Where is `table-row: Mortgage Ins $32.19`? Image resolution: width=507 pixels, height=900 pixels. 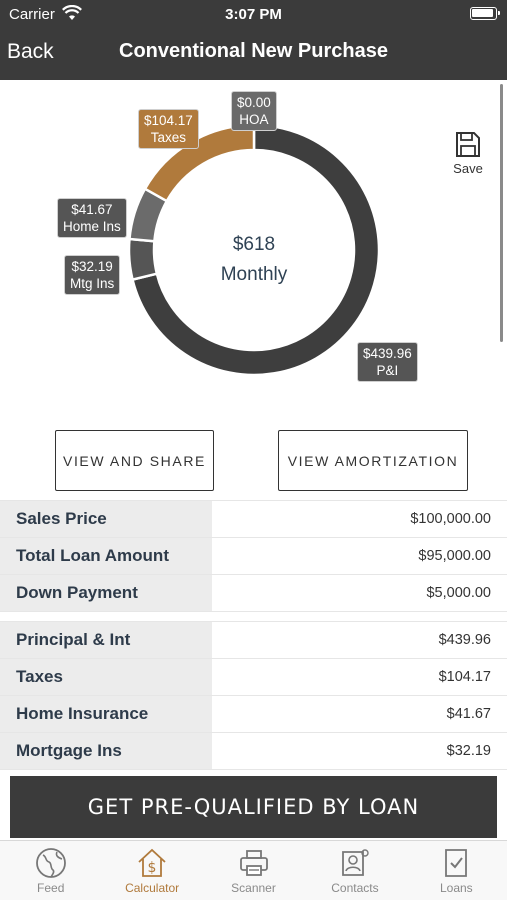 table-row: Mortgage Ins $32.19 is located at coordinates (253, 751).